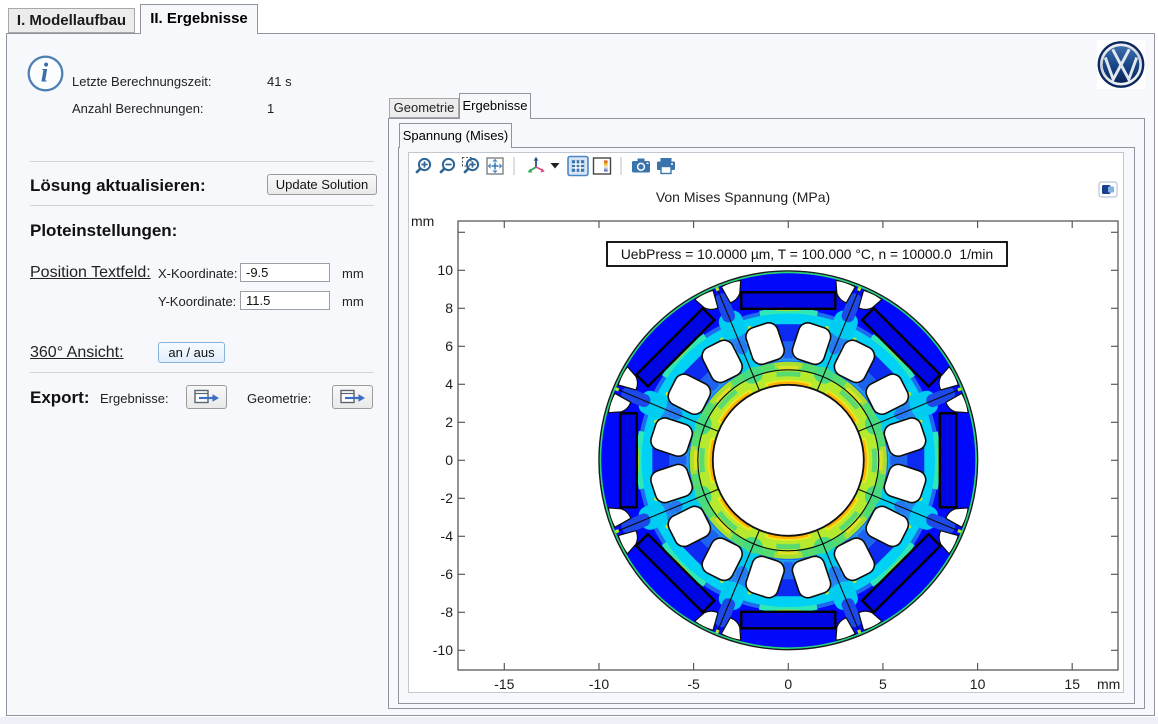 Image resolution: width=1158 pixels, height=724 pixels. I want to click on svg-text: -15, so click(504, 684).